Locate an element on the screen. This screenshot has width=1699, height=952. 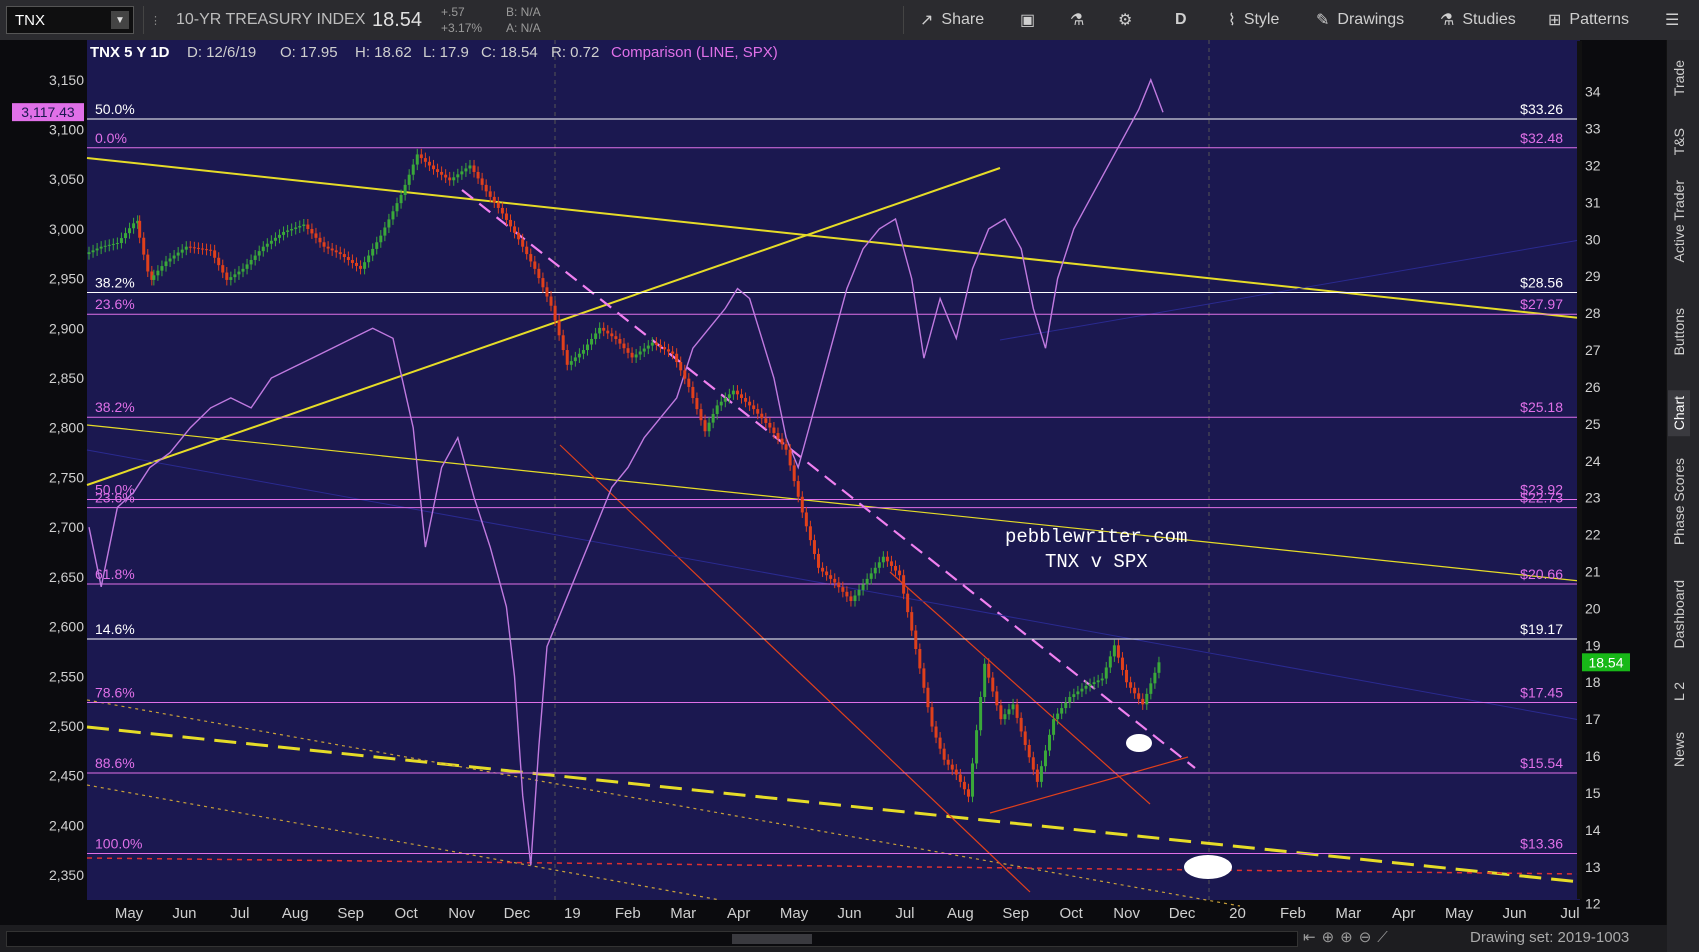
left-price-label: 3,117.43 is located at coordinates (48, 112).